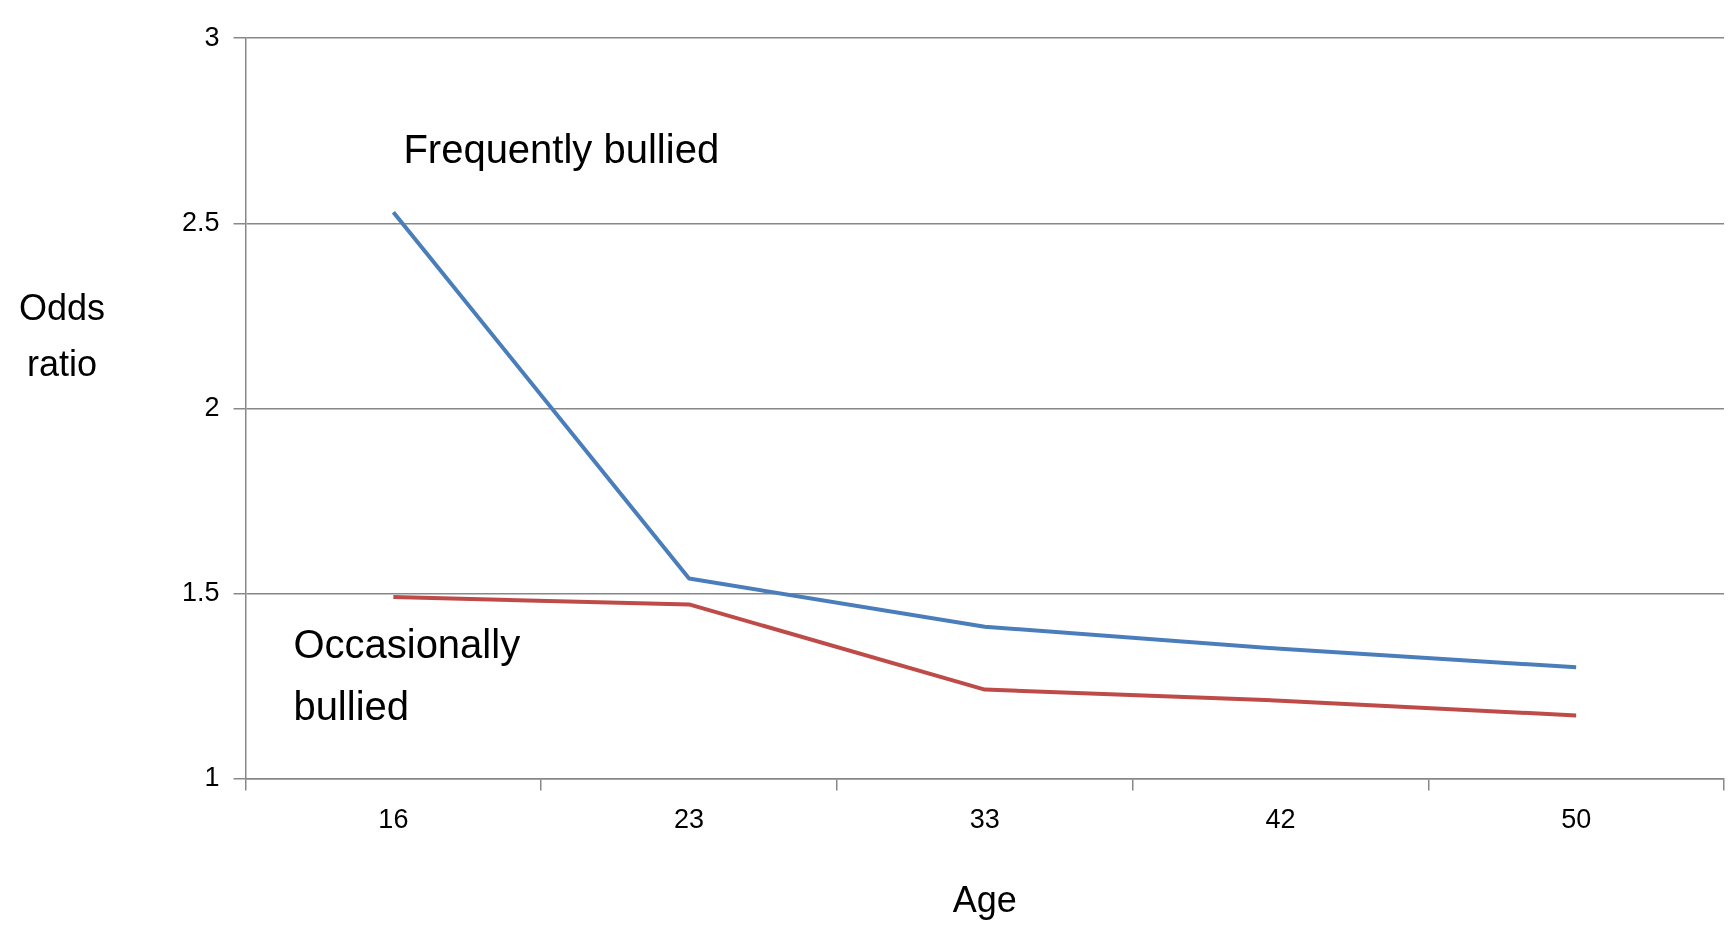 Image resolution: width=1736 pixels, height=942 pixels. What do you see at coordinates (984, 900) in the screenshot?
I see `x-axis-title: Age` at bounding box center [984, 900].